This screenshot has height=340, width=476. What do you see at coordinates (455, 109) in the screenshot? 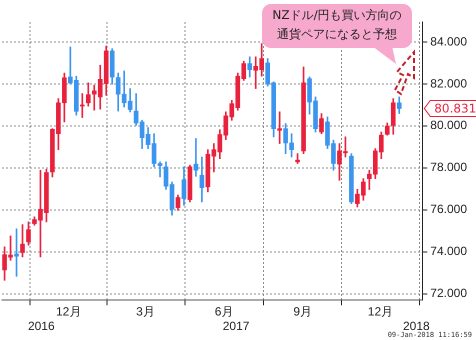
I see `text: 80.831` at bounding box center [455, 109].